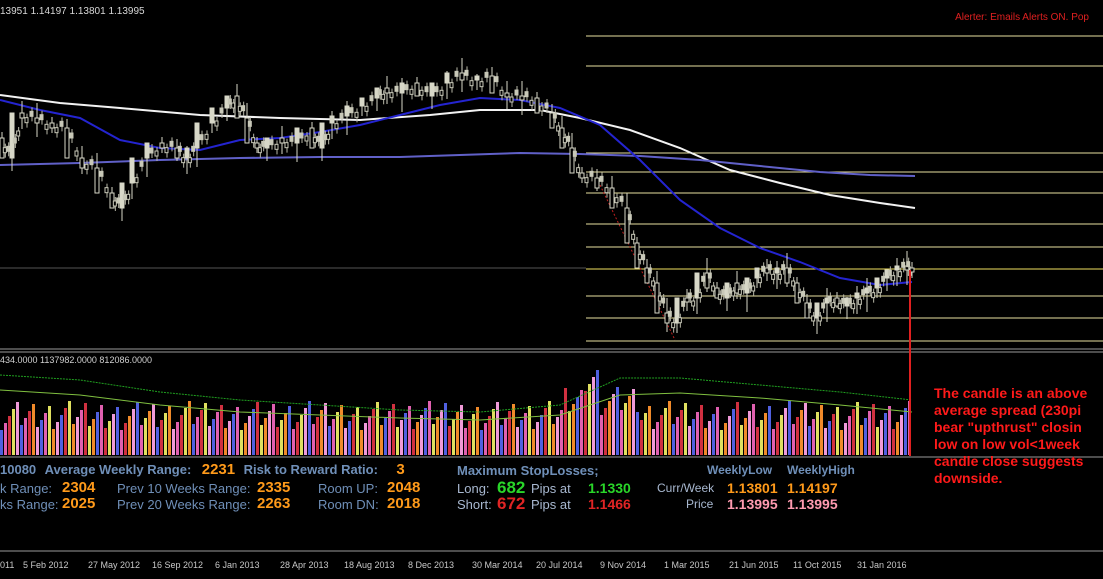 This screenshot has width=1103, height=579. Describe the element at coordinates (184, 504) in the screenshot. I see `prev20-label: Prev 20 Weeks Range:` at that location.